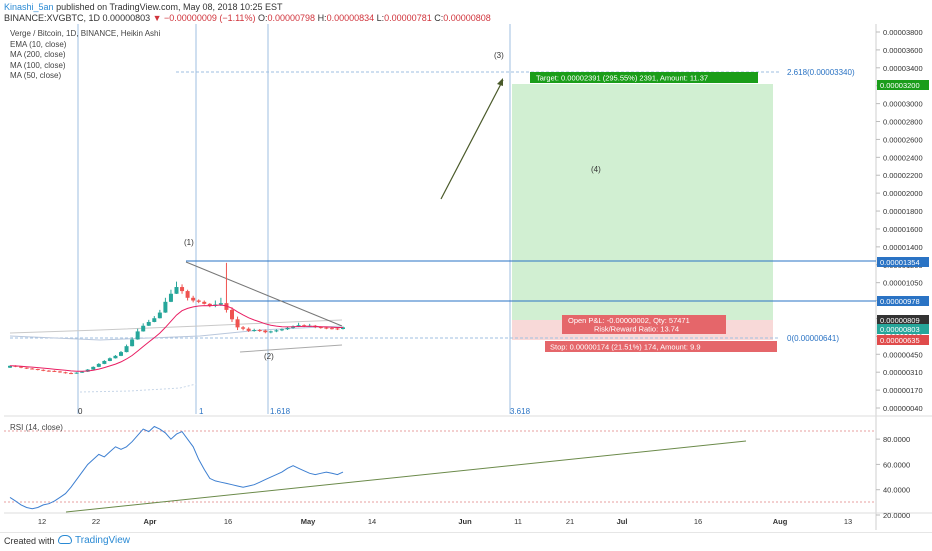  What do you see at coordinates (280, 411) in the screenshot?
I see `time-fib-label-1618: 1.618` at bounding box center [280, 411].